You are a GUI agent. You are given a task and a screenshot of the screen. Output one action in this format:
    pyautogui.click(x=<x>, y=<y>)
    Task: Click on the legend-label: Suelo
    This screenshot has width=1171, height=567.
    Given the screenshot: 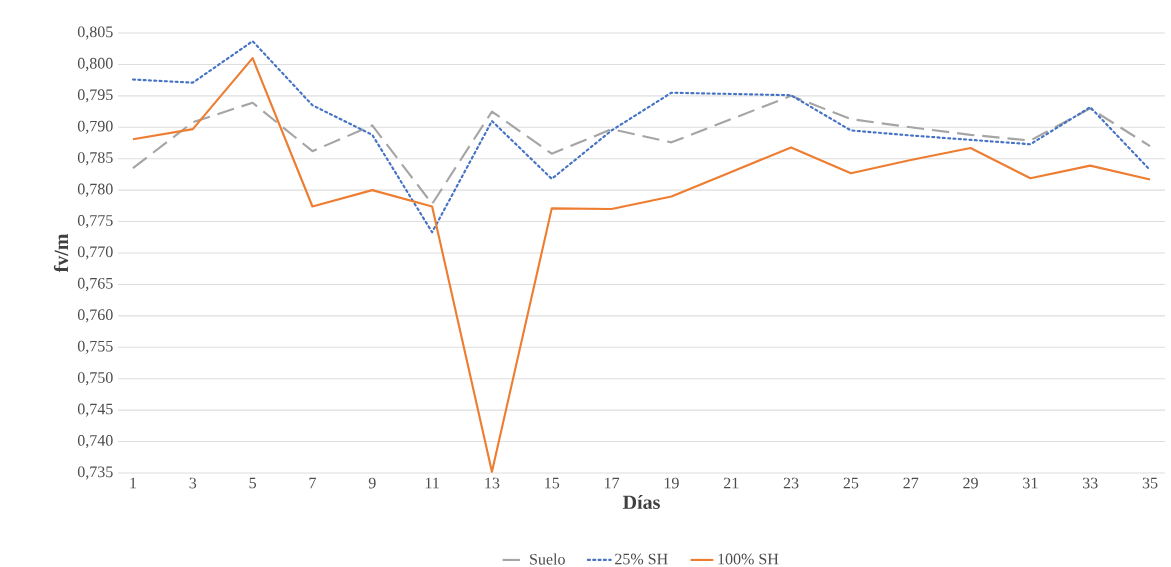 What is the action you would take?
    pyautogui.click(x=547, y=559)
    